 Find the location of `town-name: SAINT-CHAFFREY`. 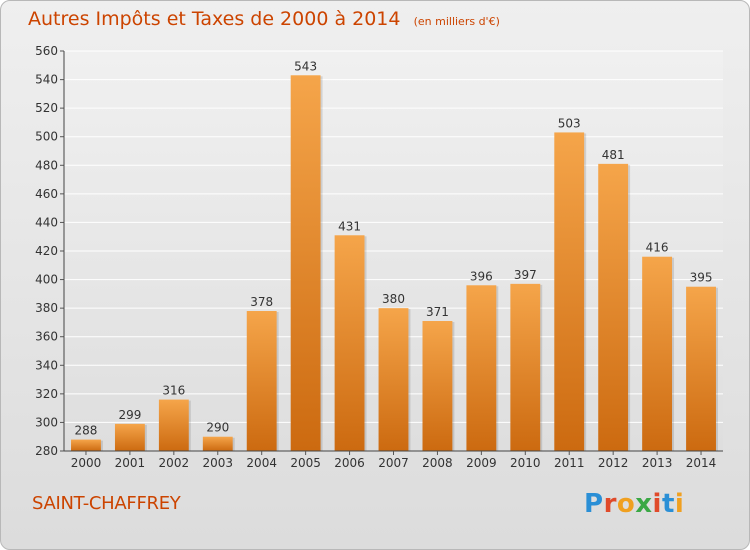

town-name: SAINT-CHAFFREY is located at coordinates (106, 503).